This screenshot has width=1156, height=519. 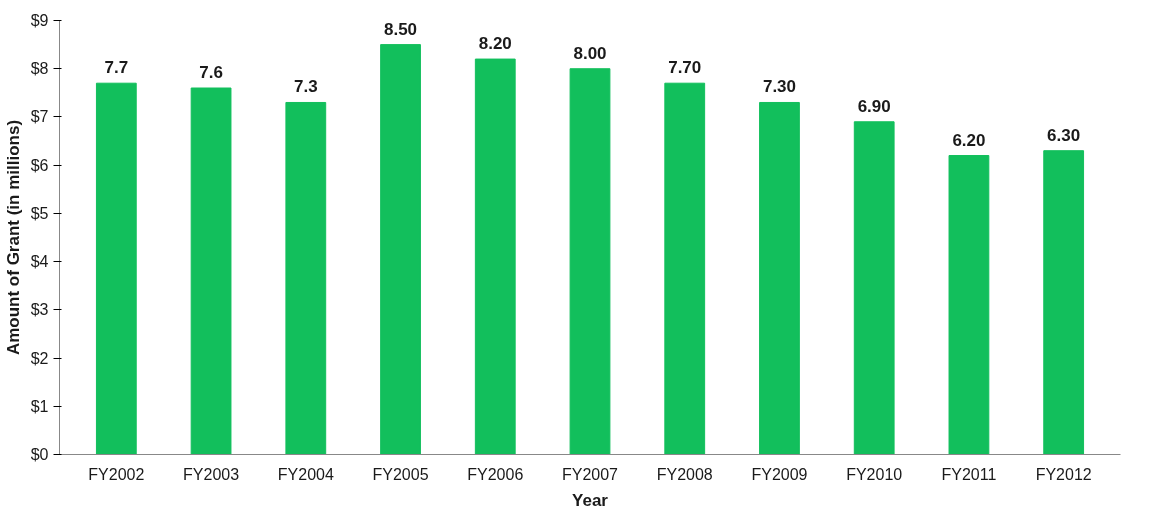 What do you see at coordinates (305, 474) in the screenshot?
I see `x-tick-label: FY2004` at bounding box center [305, 474].